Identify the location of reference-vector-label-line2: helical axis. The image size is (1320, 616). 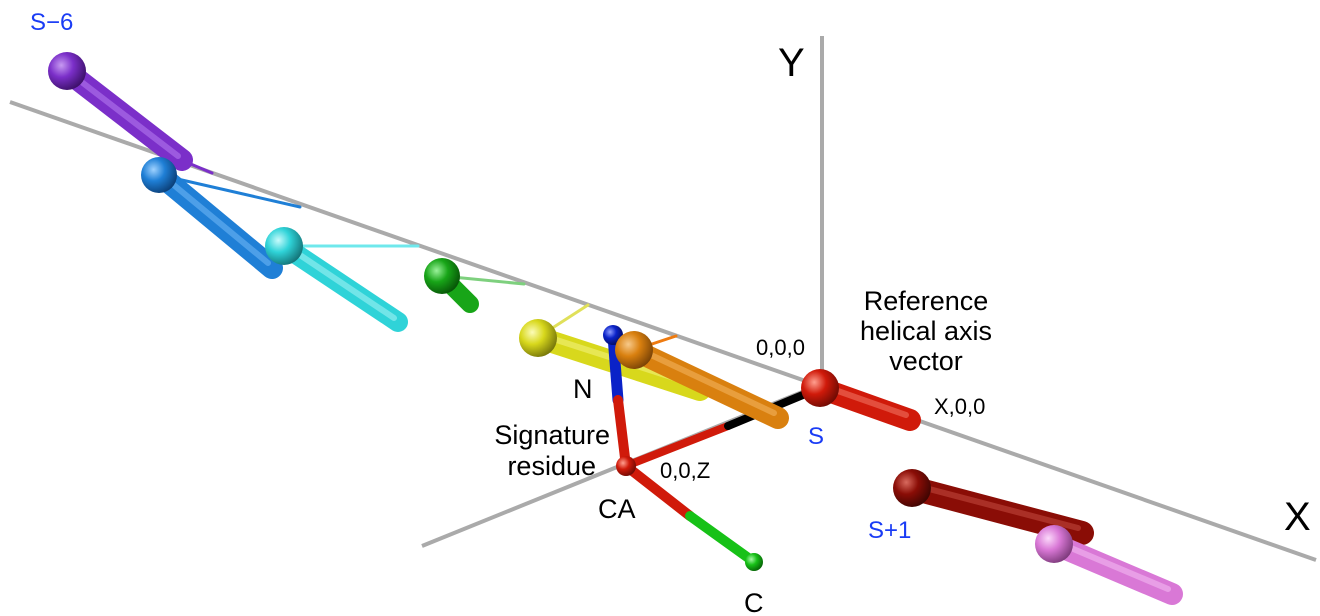
(926, 331).